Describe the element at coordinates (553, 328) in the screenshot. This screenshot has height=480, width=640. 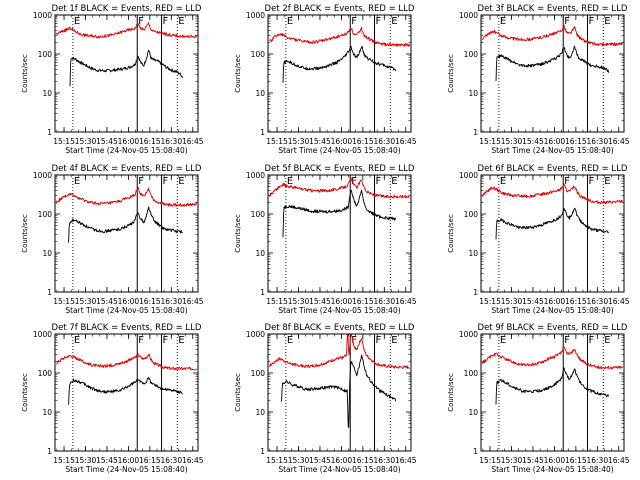
I see `panel-title: Det 9f BLACK = Events, RED = LLD` at that location.